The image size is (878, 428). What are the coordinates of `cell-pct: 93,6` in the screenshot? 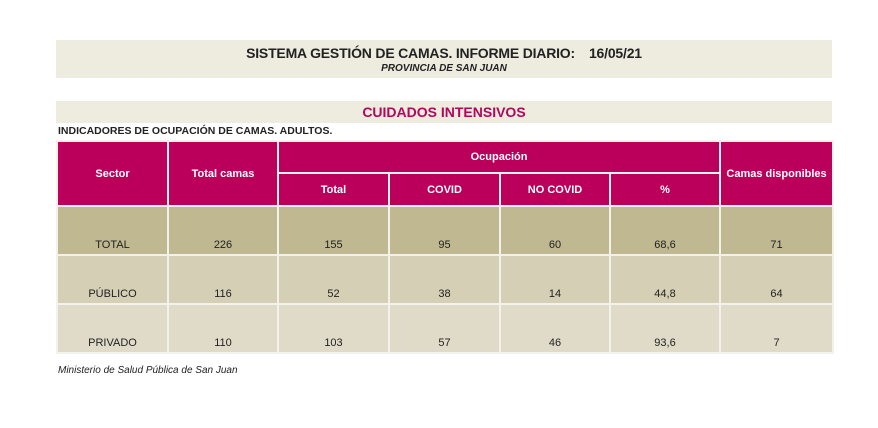 It's located at (665, 328).